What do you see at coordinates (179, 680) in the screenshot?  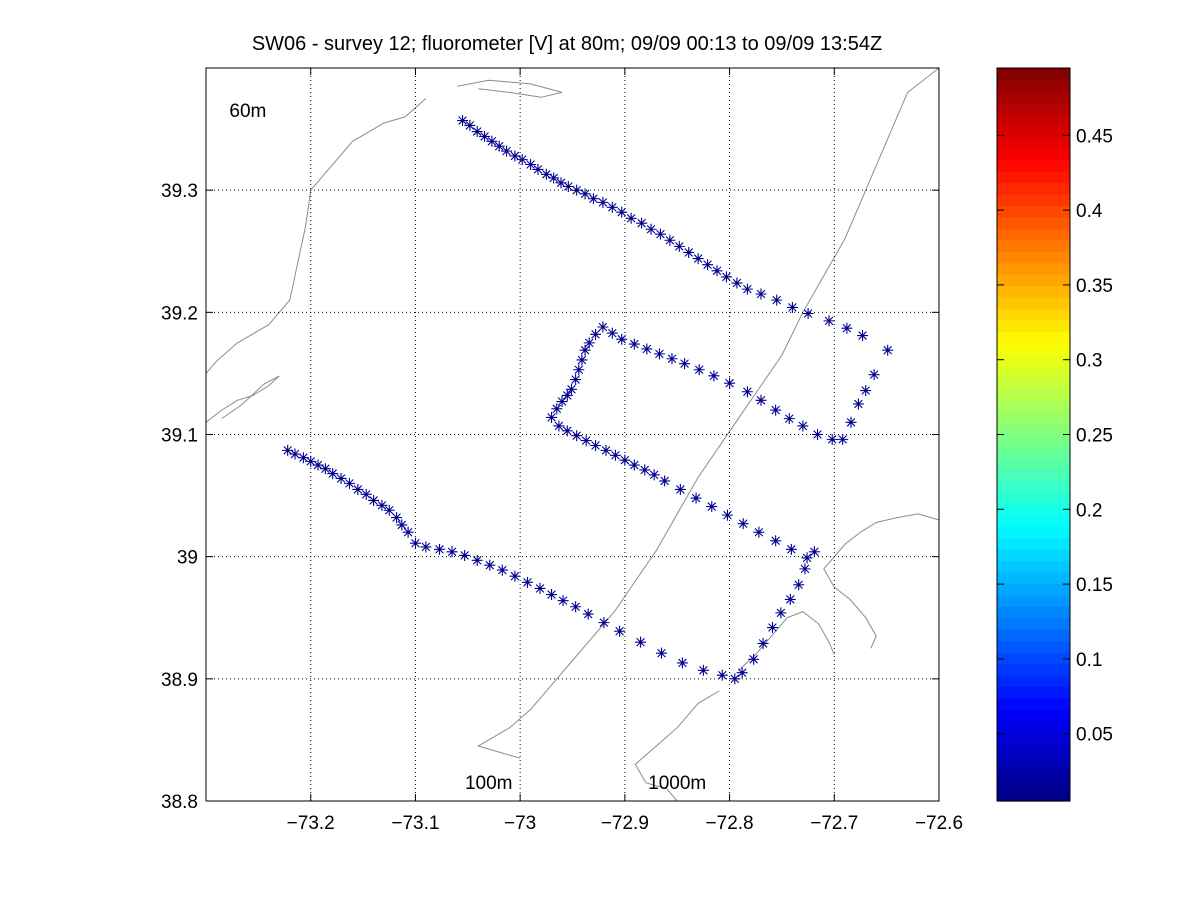 I see `y-tick-label: 38.9` at bounding box center [179, 680].